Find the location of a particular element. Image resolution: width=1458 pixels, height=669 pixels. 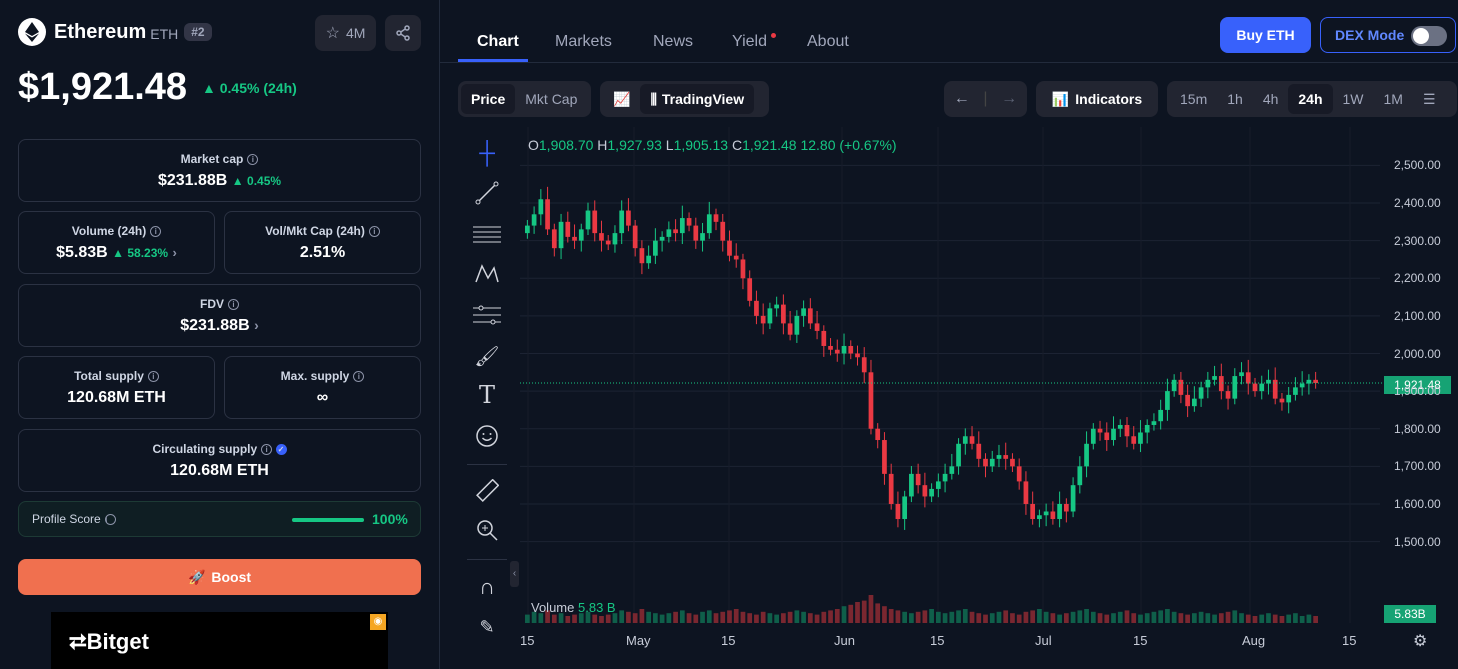

total-supply-label: Total supply is located at coordinates (109, 376).